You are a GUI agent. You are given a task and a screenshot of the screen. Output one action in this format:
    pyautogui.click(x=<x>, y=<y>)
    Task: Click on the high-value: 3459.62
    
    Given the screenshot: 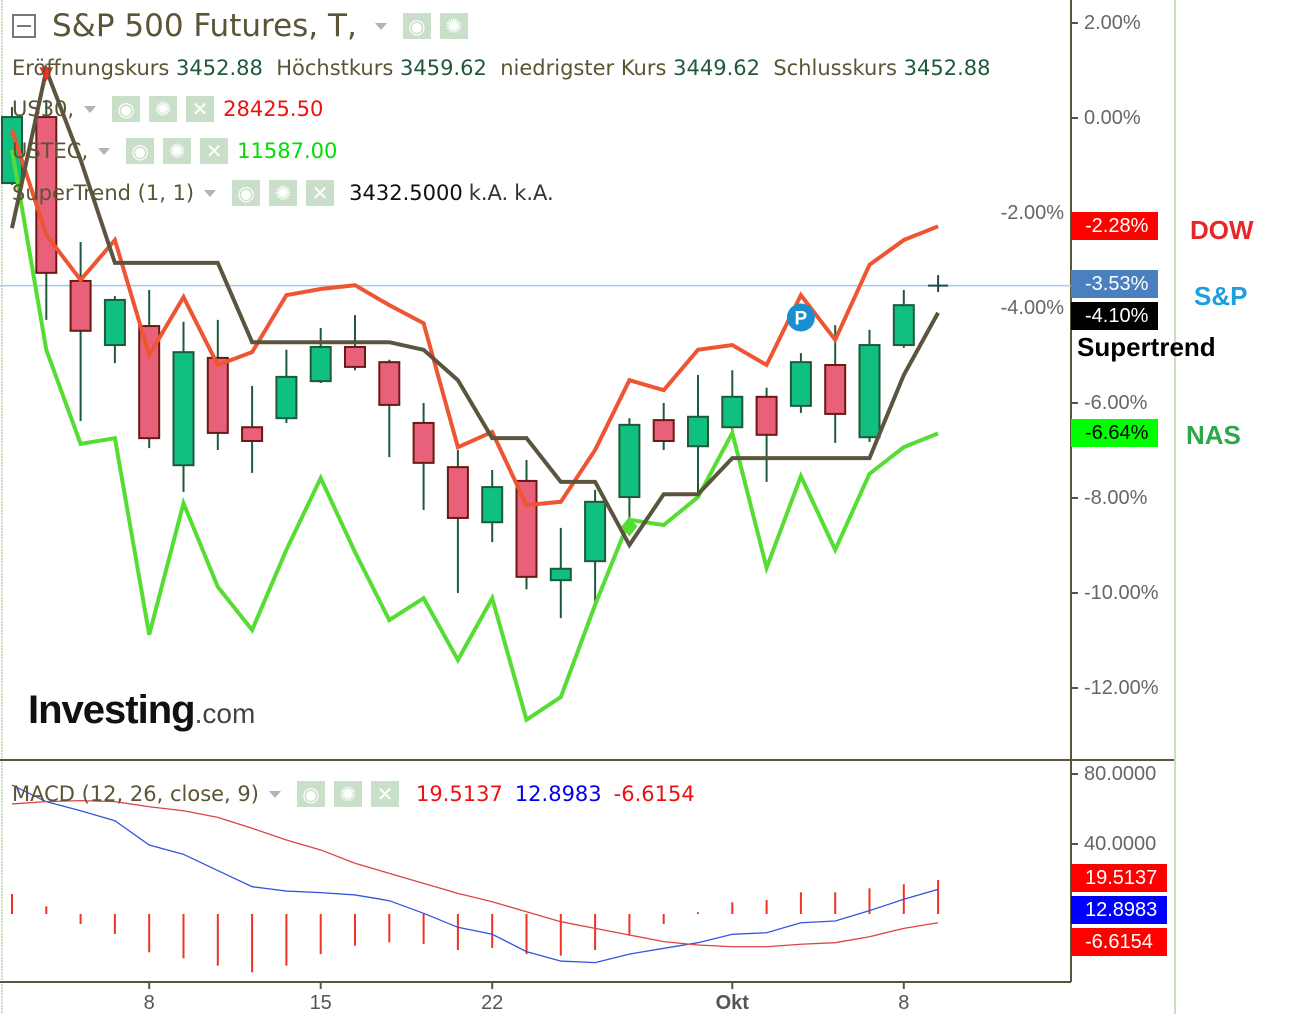 What is the action you would take?
    pyautogui.click(x=443, y=68)
    